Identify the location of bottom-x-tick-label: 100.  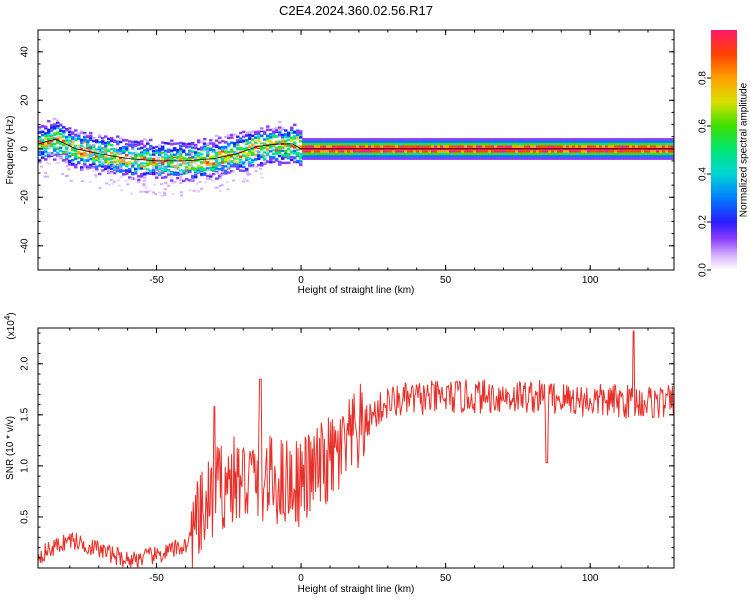
(590, 578).